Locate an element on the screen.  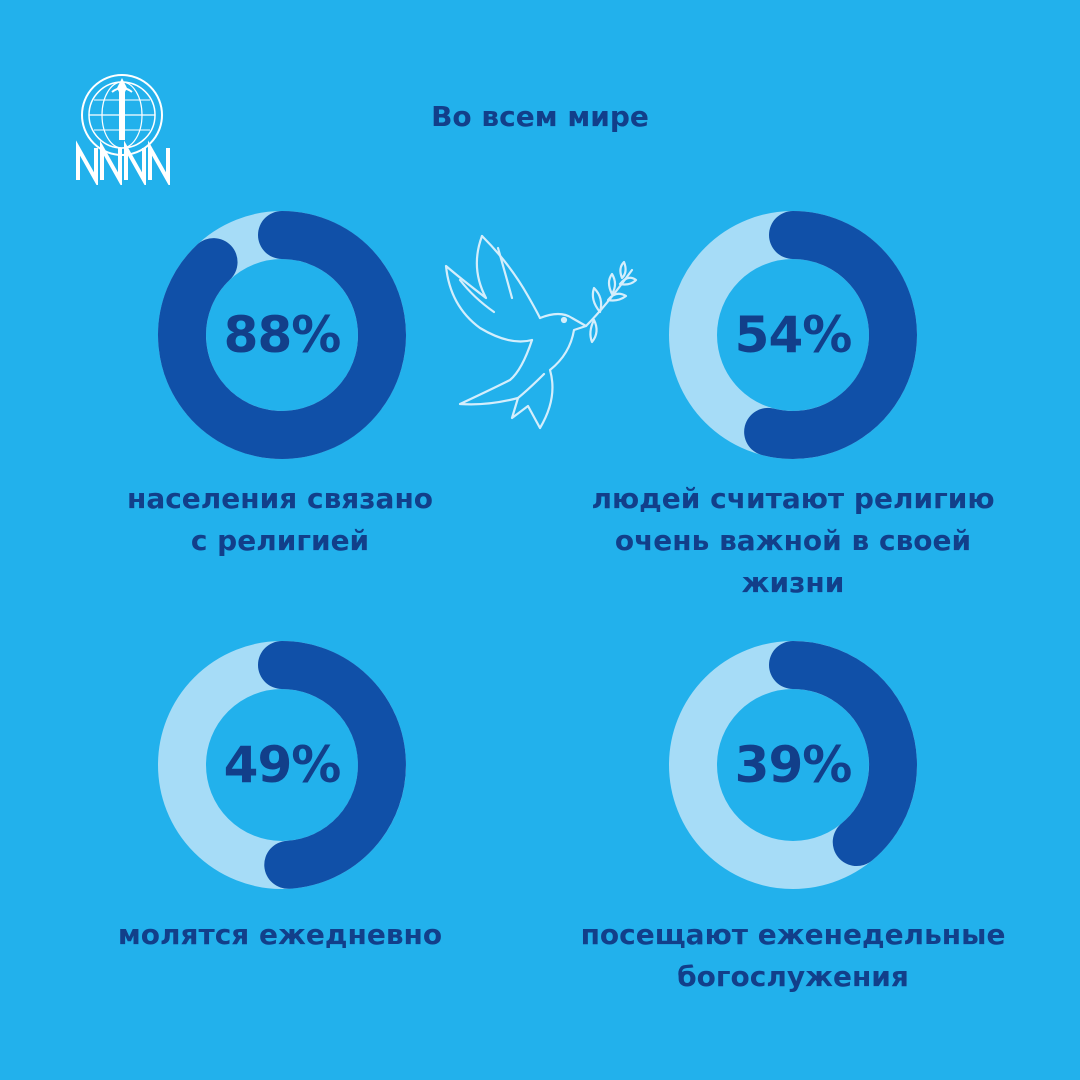
caption-3: молятся ежедневно is located at coordinates (280, 934).